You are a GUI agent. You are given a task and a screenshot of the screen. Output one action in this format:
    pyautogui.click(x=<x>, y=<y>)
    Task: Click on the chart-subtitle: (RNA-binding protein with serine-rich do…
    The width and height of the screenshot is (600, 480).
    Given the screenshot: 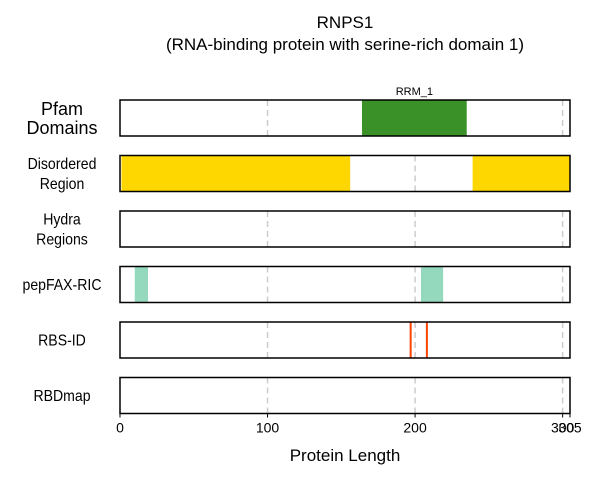 What is the action you would take?
    pyautogui.click(x=345, y=44)
    